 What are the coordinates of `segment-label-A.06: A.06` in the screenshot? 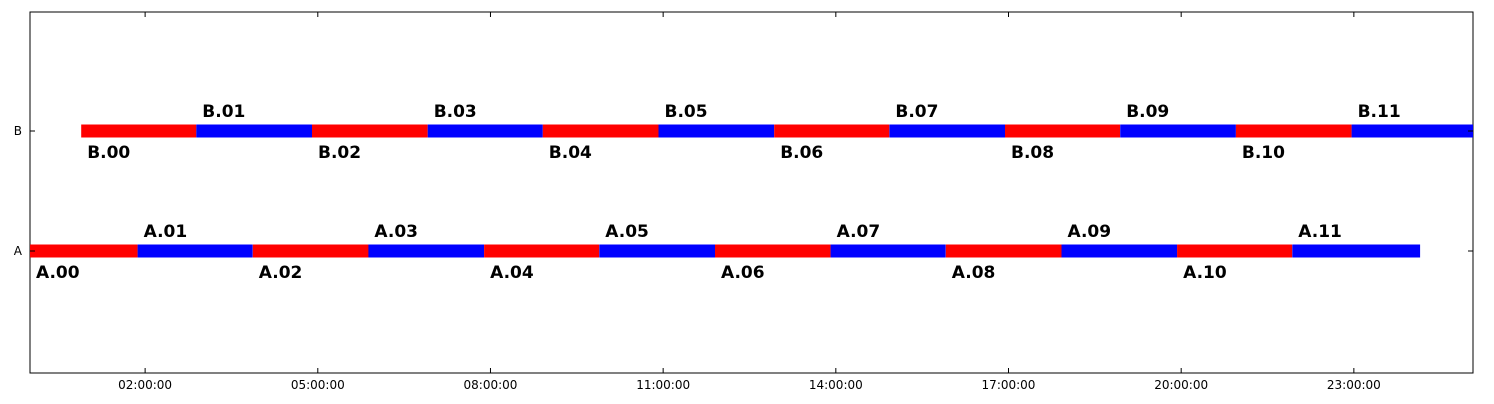 It's located at (743, 273).